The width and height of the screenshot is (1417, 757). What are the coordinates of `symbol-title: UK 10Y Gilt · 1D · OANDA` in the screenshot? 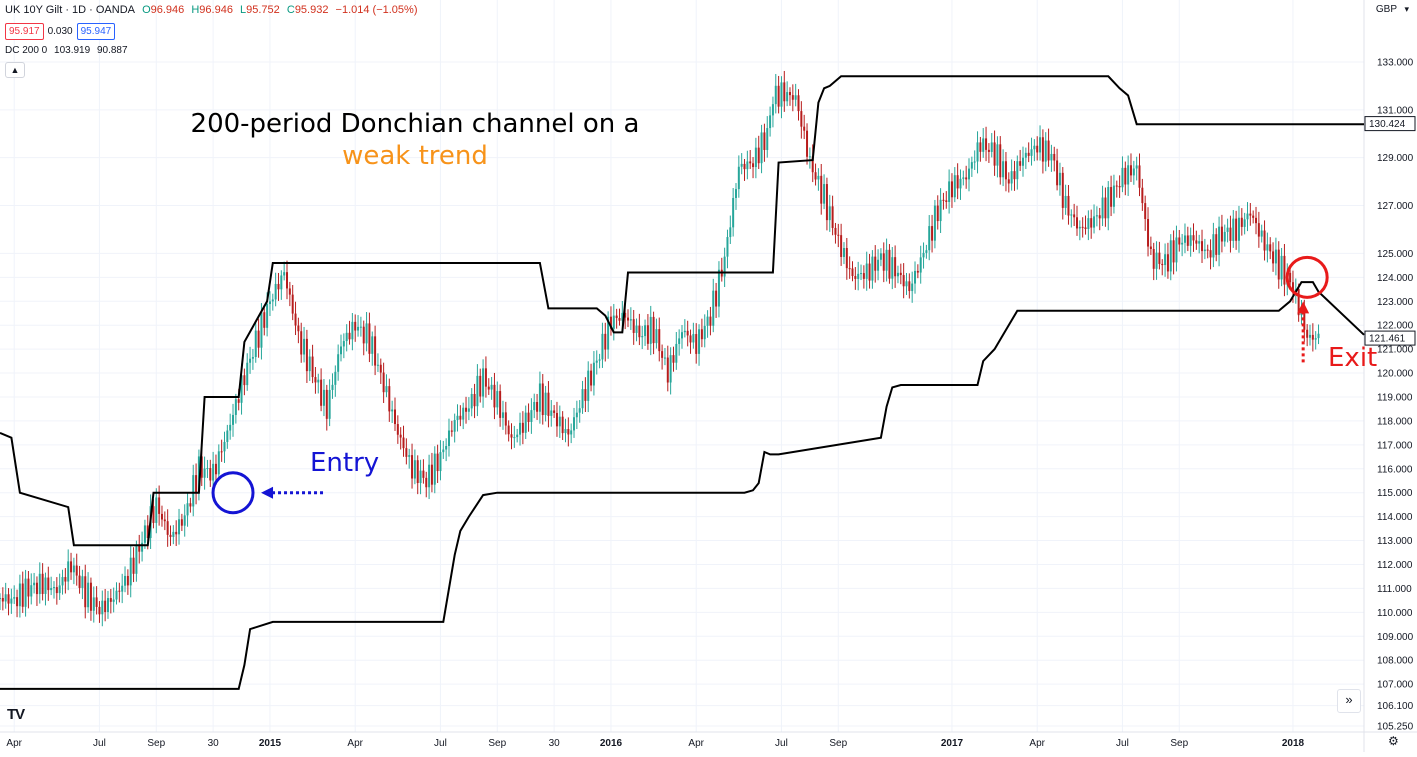 It's located at (70, 10).